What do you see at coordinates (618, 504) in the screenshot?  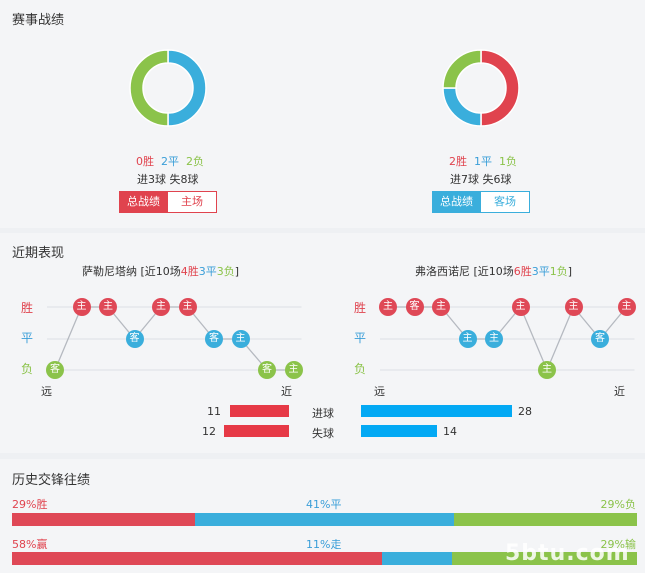 I see `history-loss-label: 29%负` at bounding box center [618, 504].